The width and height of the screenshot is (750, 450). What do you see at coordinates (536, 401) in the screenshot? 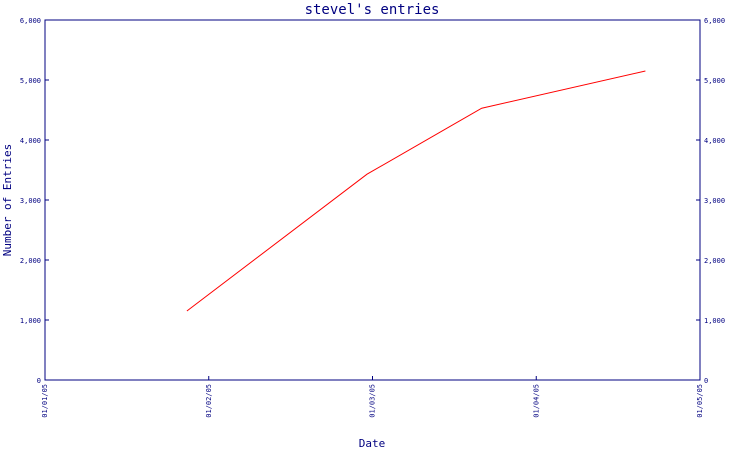
I see `x-tick-label: 01/04/05` at bounding box center [536, 401].